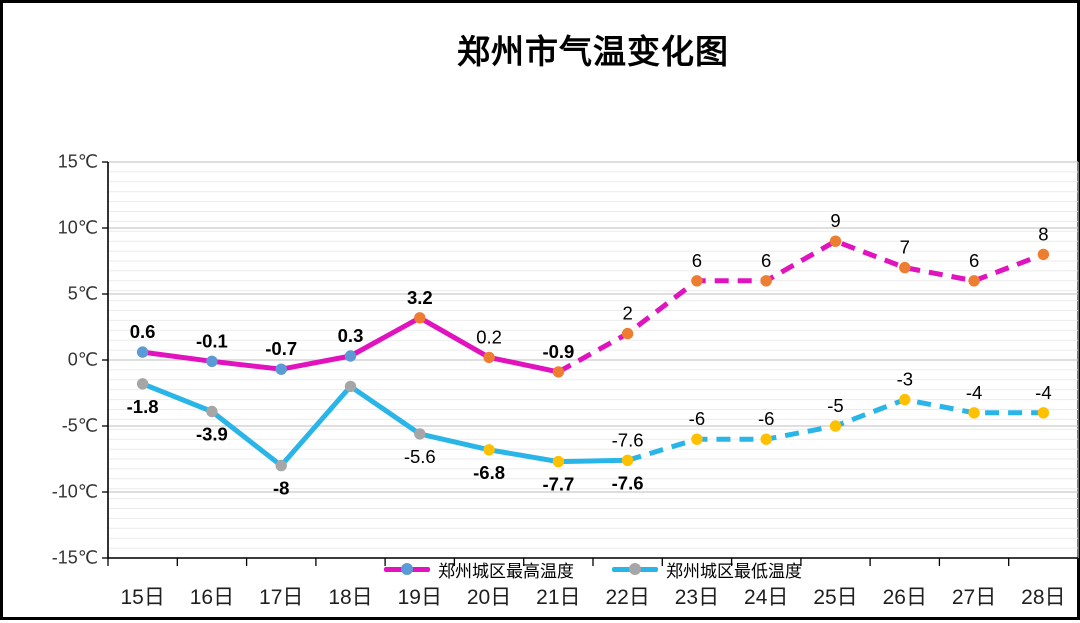  I want to click on y-axis-ticks, so click(105, 360).